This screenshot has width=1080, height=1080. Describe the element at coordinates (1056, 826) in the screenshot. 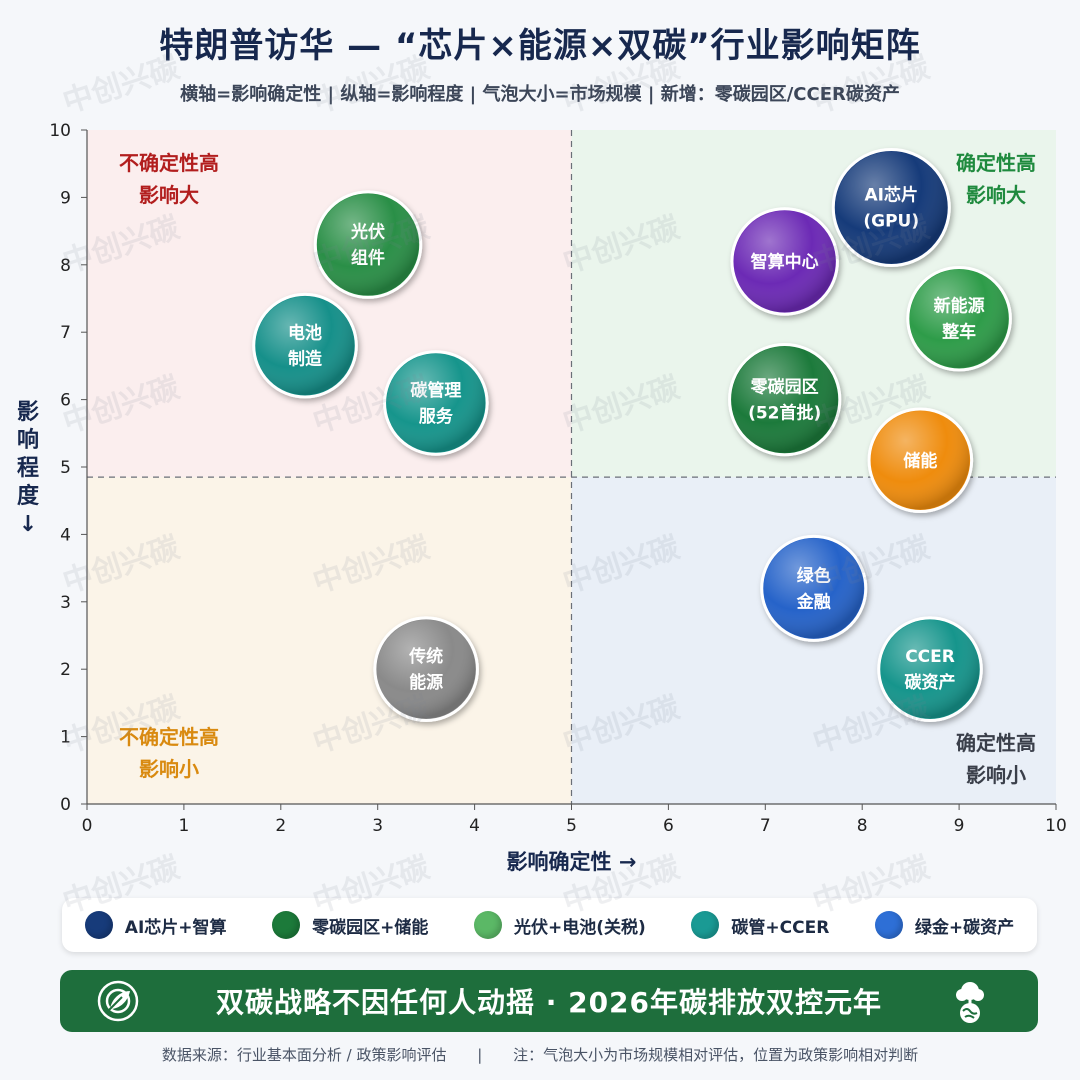

I see `x-tick-label: 10` at that location.